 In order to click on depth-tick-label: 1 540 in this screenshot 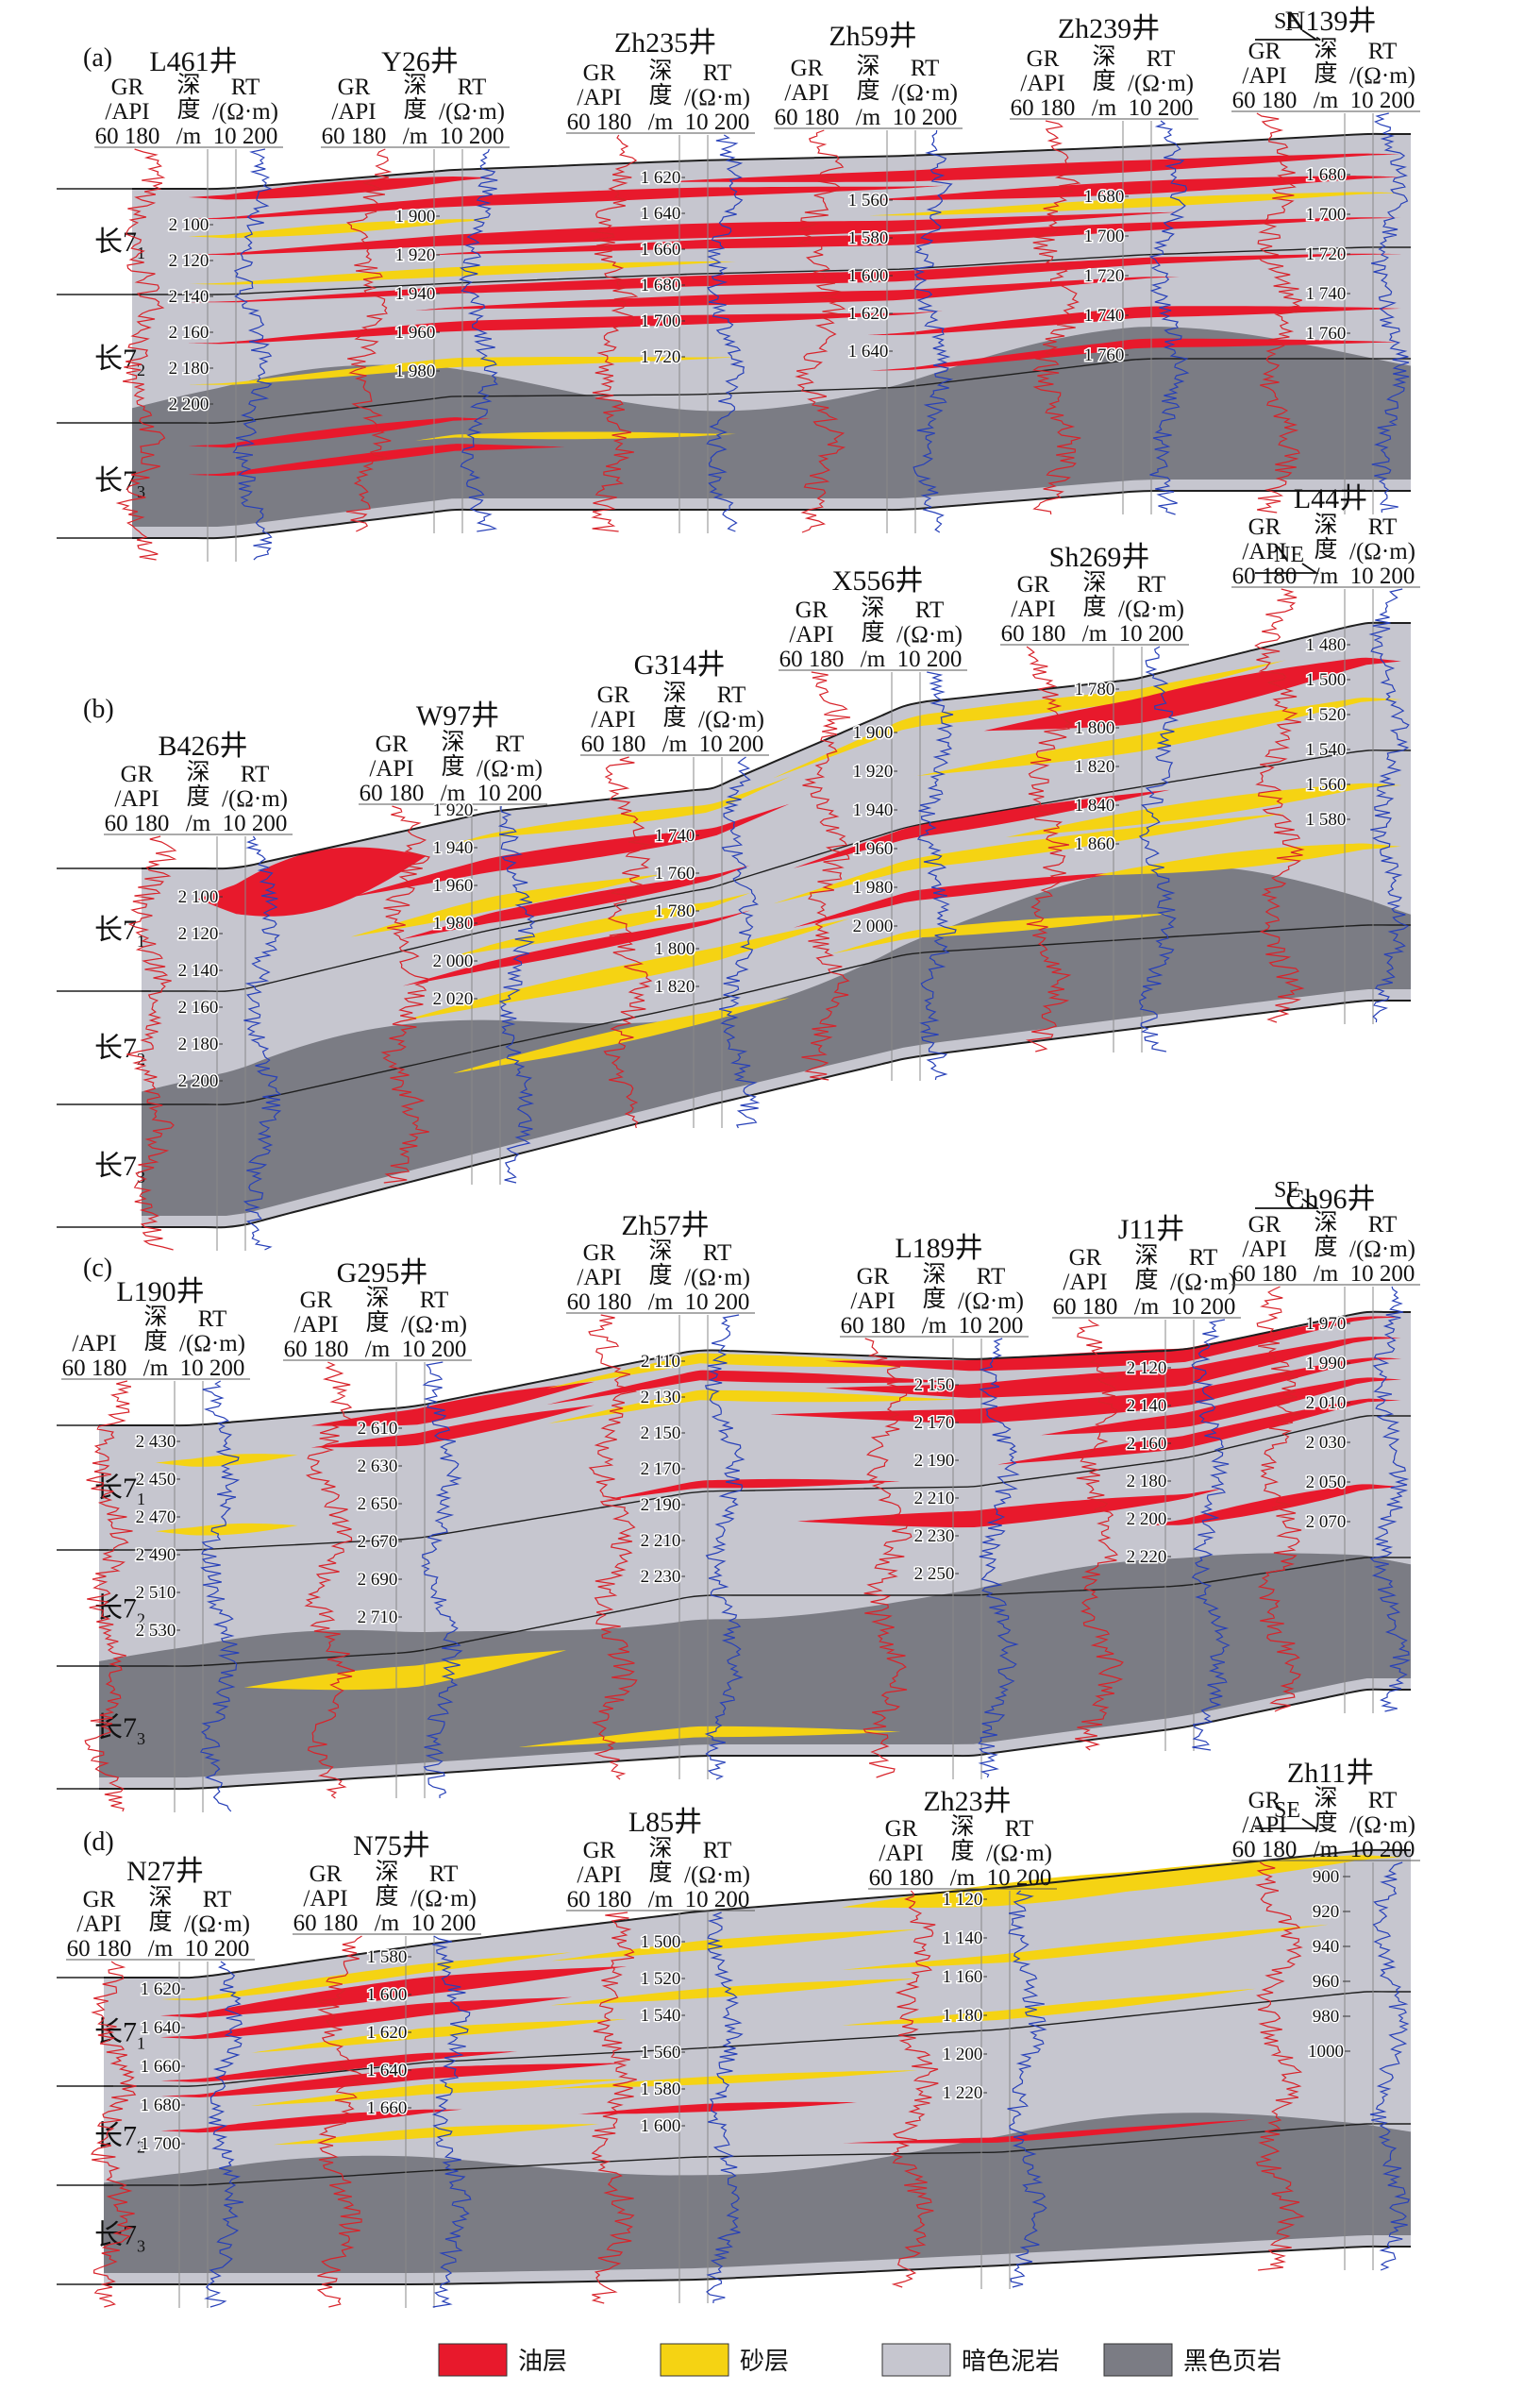, I will do `click(1326, 750)`.